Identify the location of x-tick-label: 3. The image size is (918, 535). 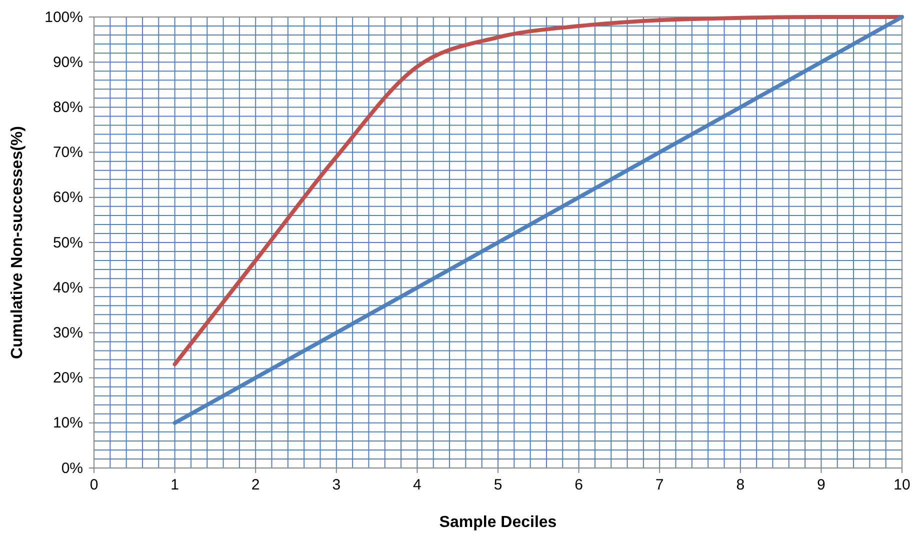
(336, 485).